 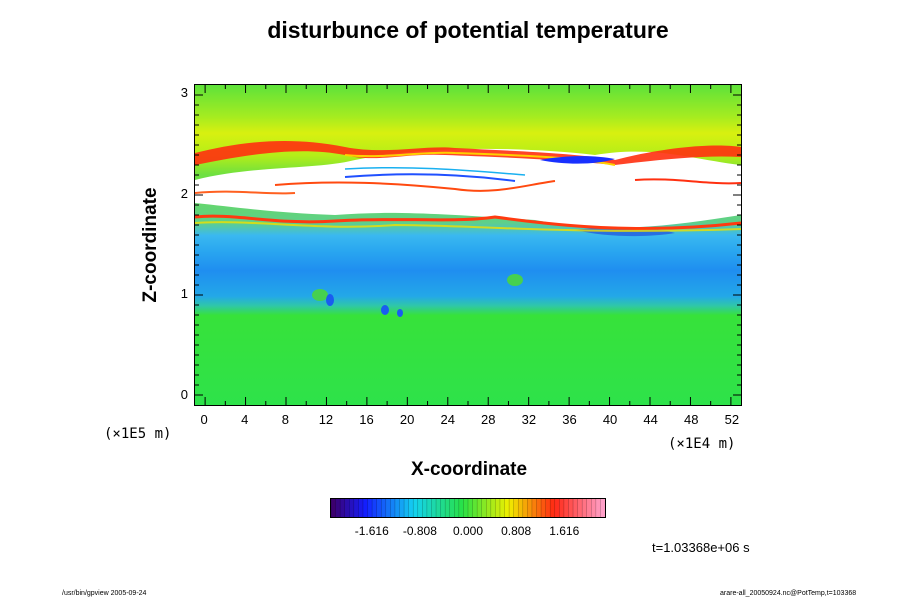 I want to click on y-tick-label: 1, so click(x=184, y=294).